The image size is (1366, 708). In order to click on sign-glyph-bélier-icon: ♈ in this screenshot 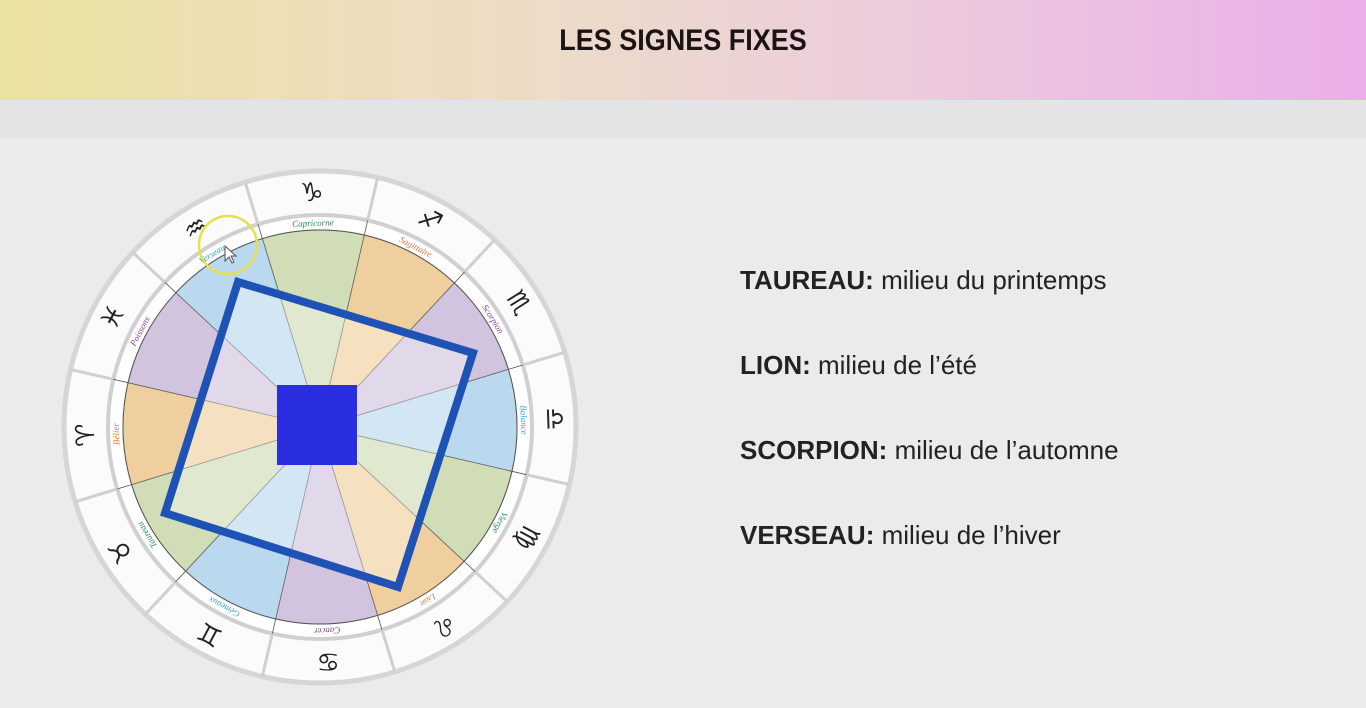, I will do `click(86, 435)`.